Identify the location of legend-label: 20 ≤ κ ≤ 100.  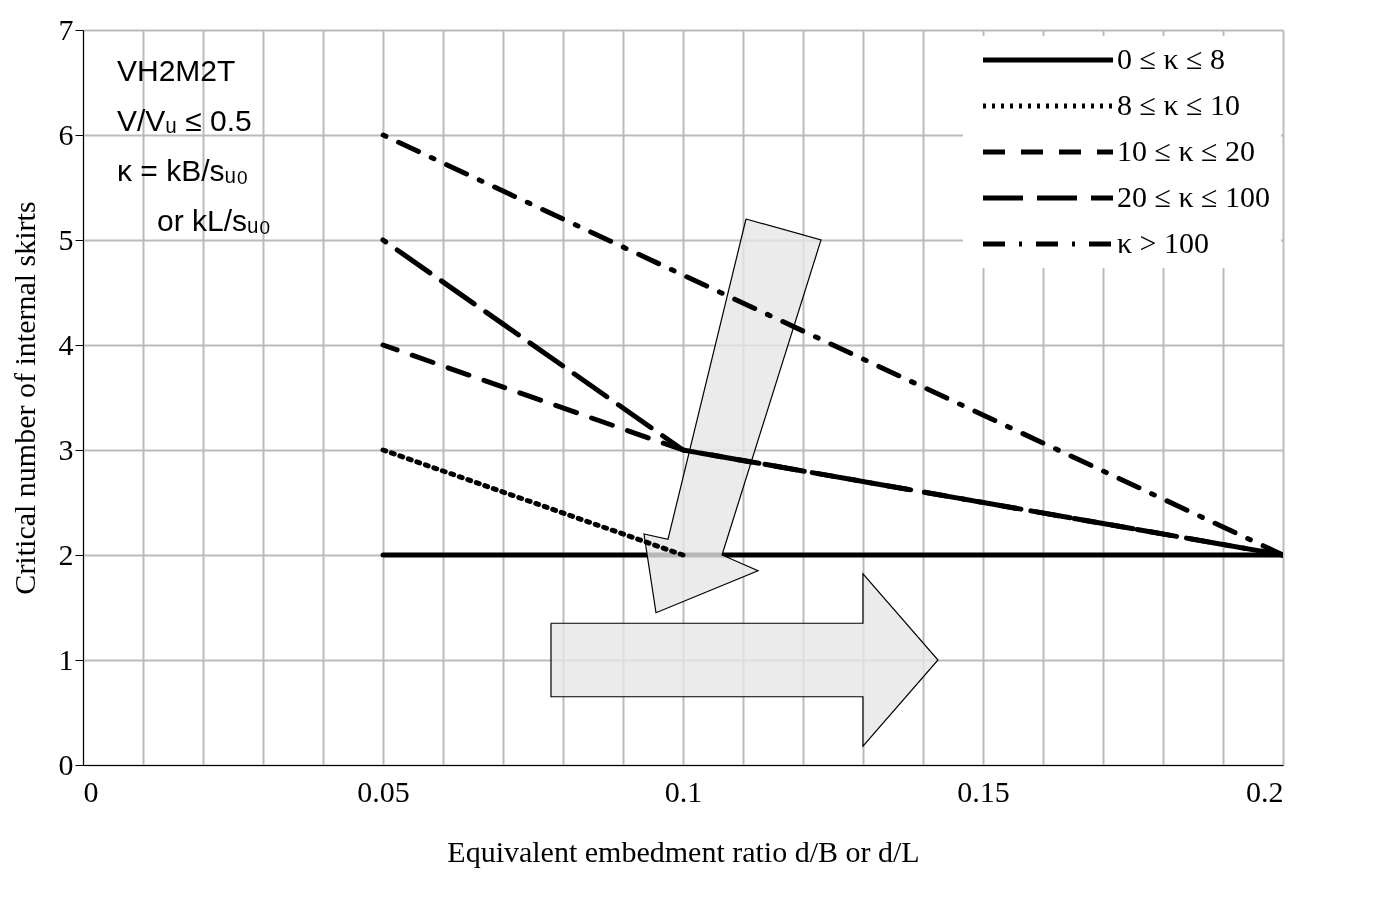
(1194, 196).